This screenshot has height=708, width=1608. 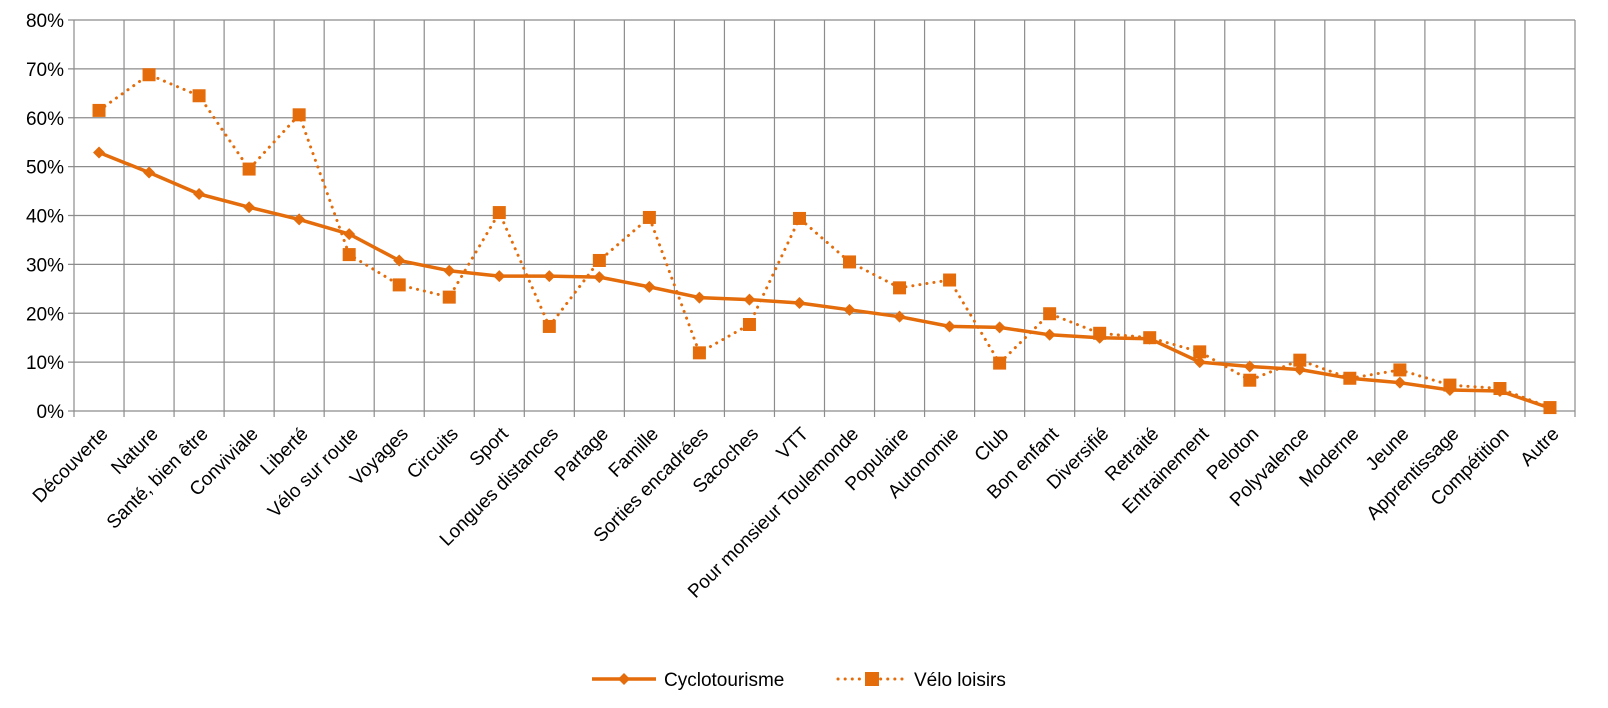 I want to click on y-tick-label: 30%, so click(x=45, y=265).